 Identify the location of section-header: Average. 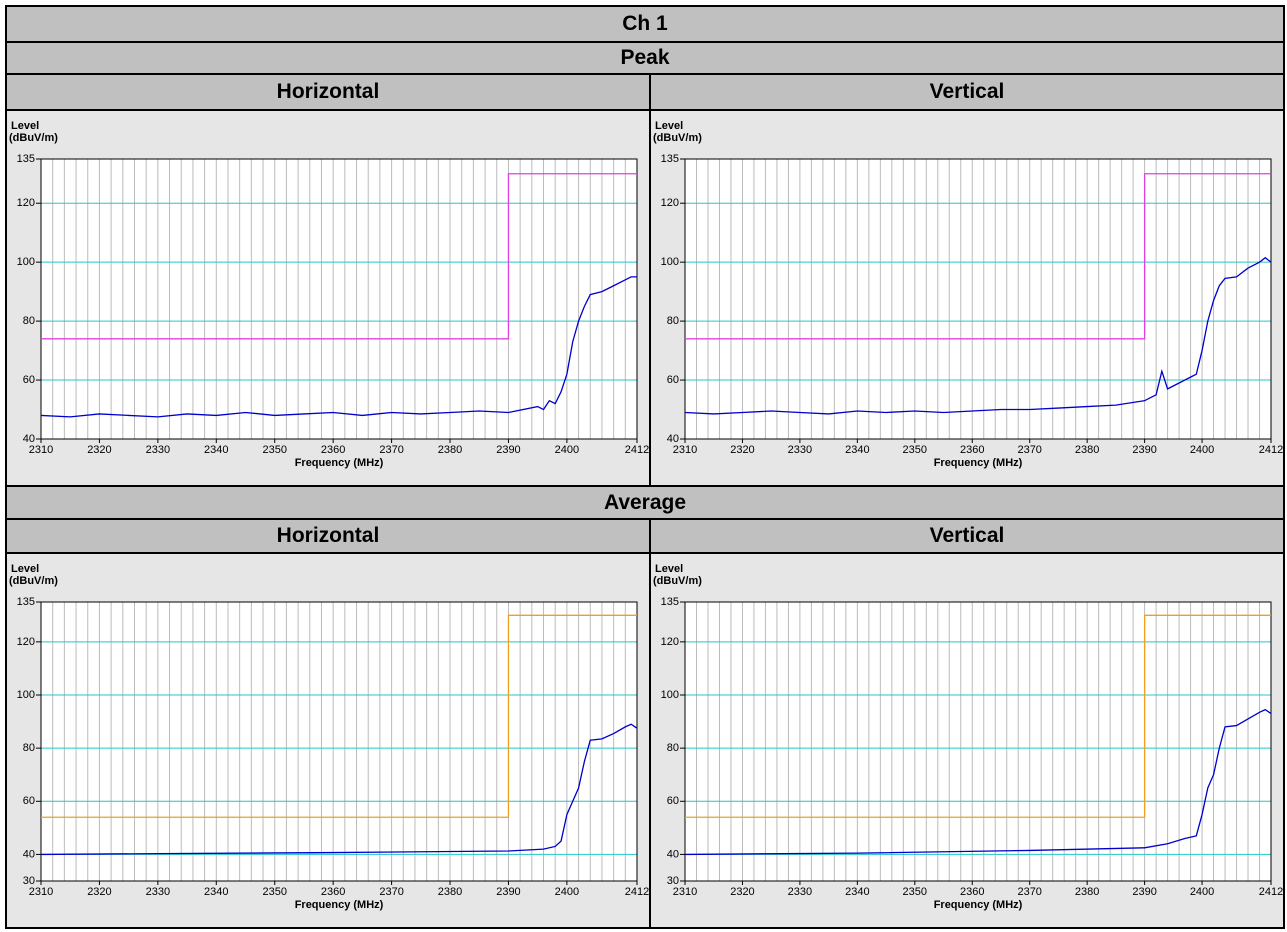
(645, 502).